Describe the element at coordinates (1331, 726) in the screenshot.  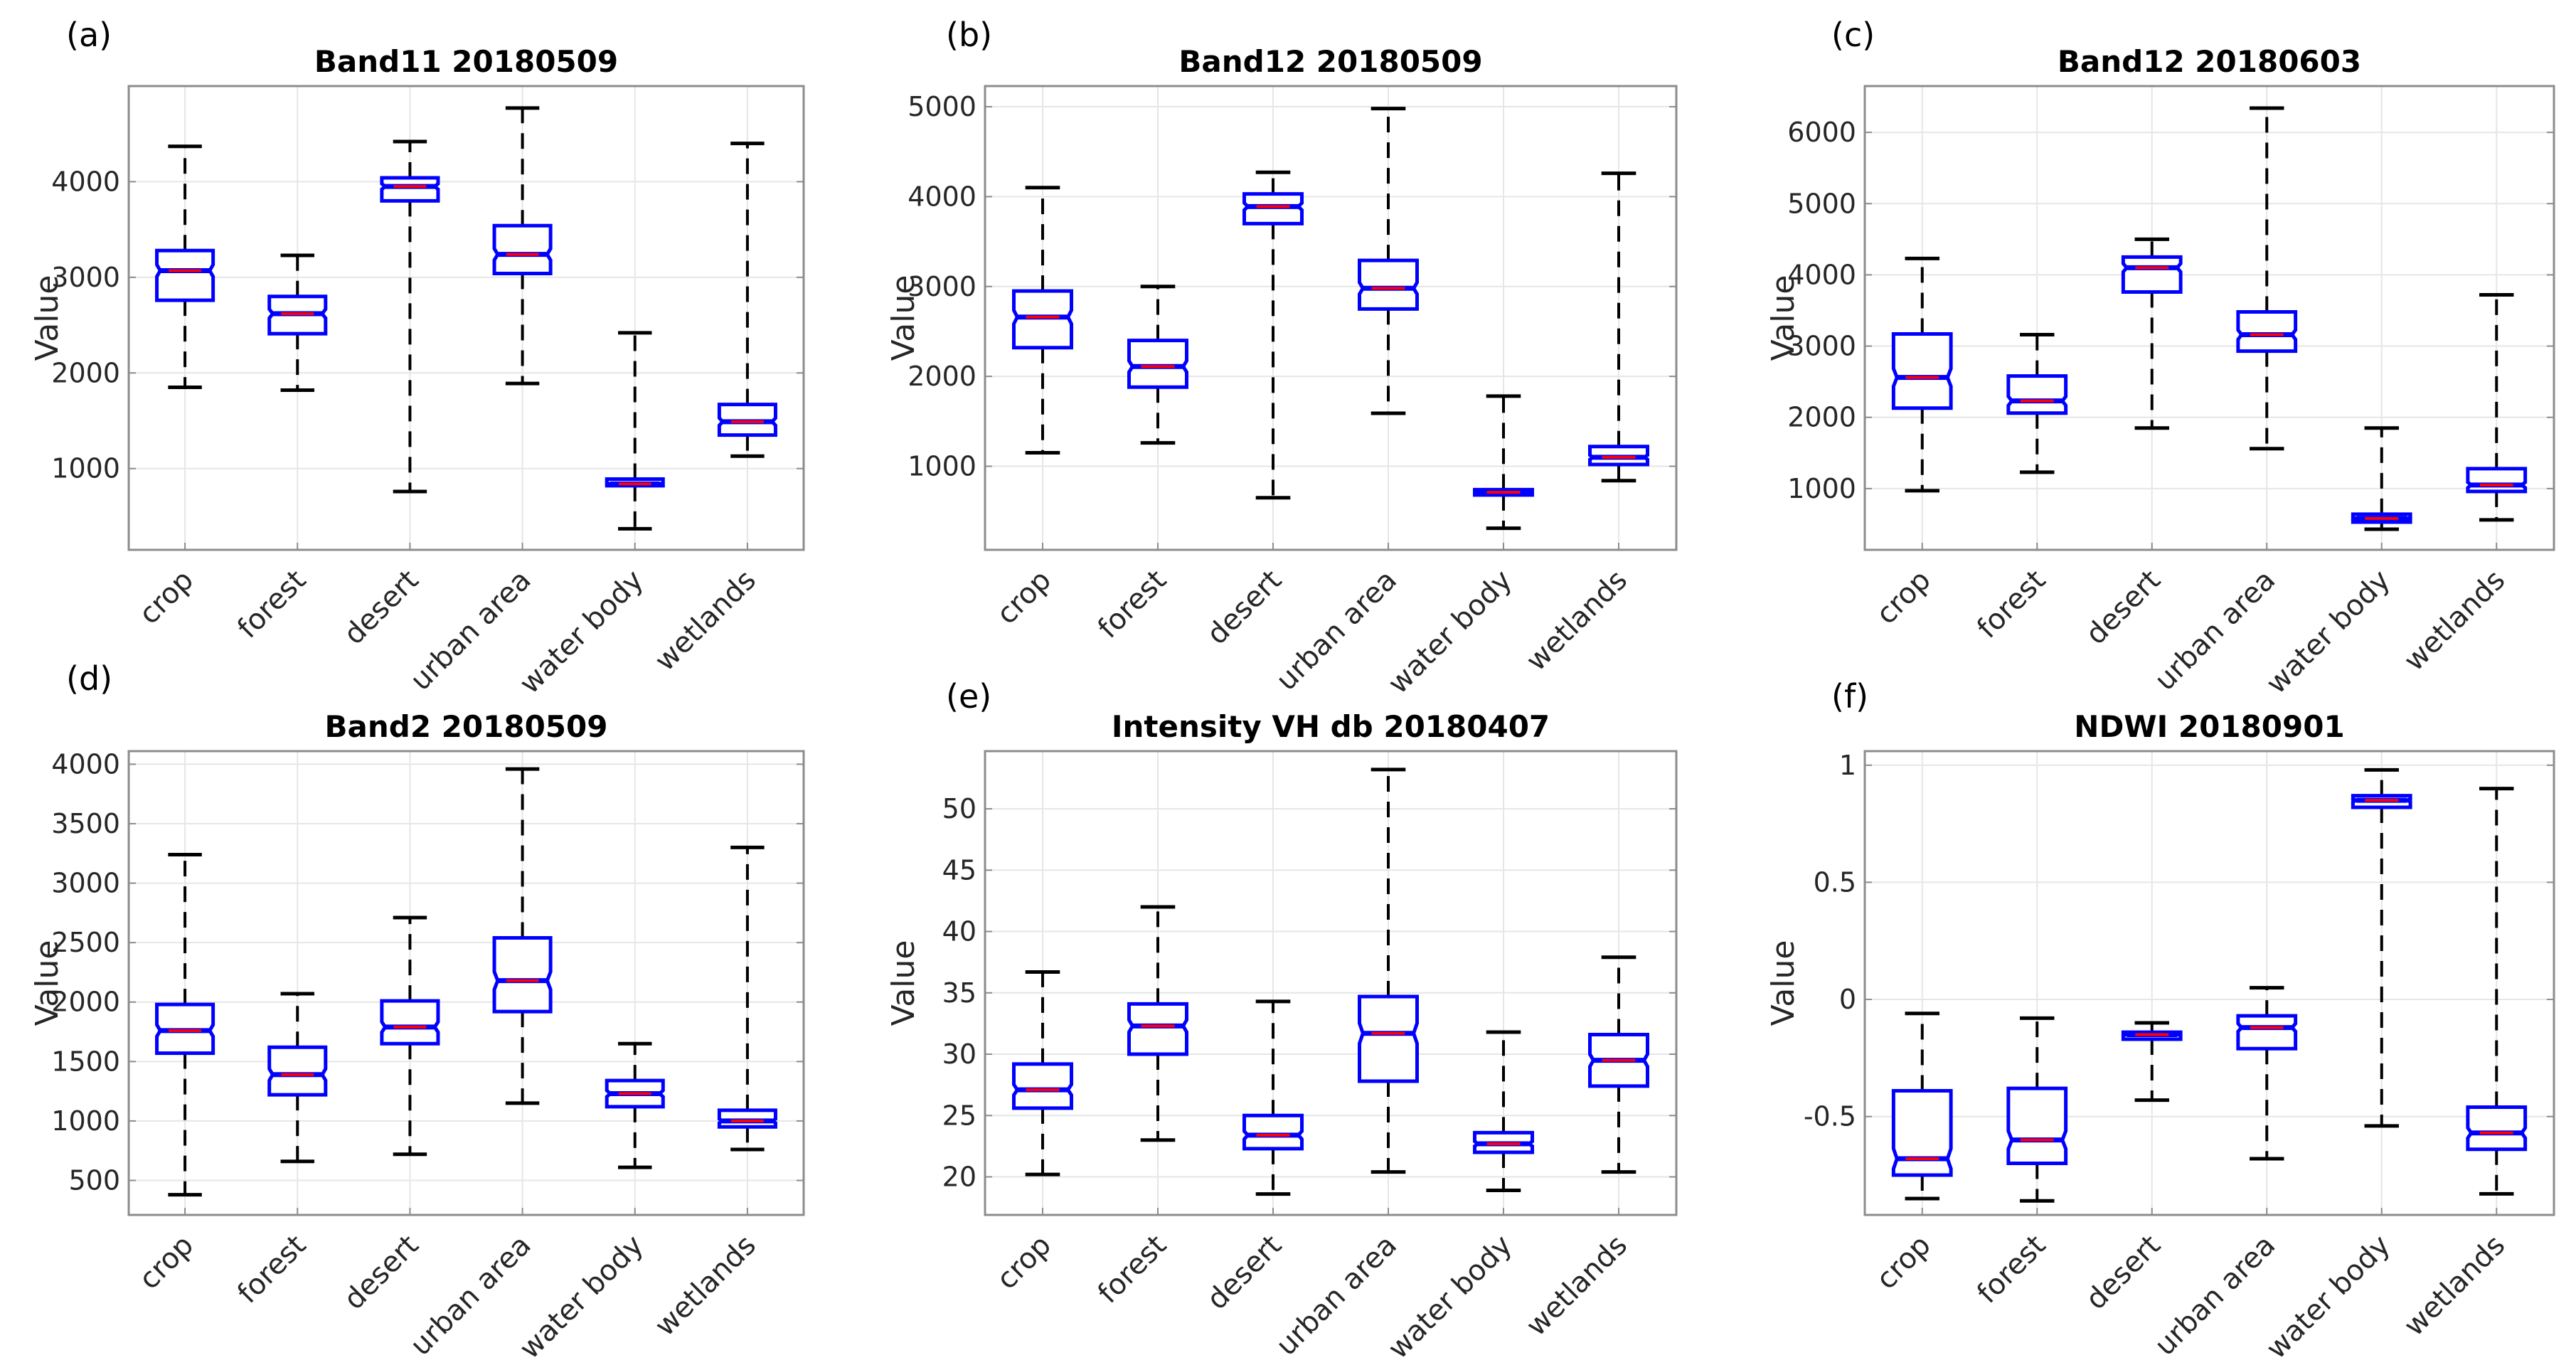
I see `chart-title: Intensity VH db 20180407` at that location.